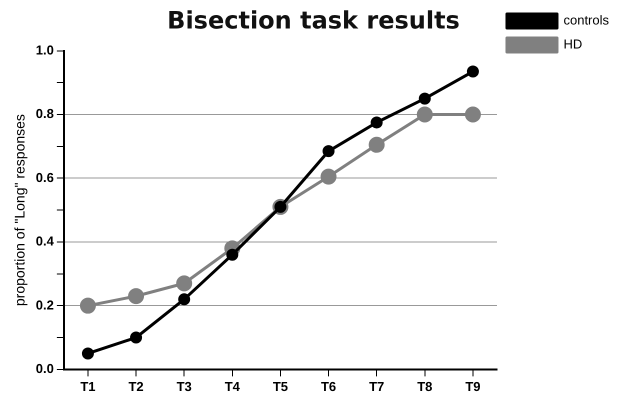 The height and width of the screenshot is (402, 627). Describe the element at coordinates (45, 304) in the screenshot. I see `y-tick-label: 0.2` at that location.